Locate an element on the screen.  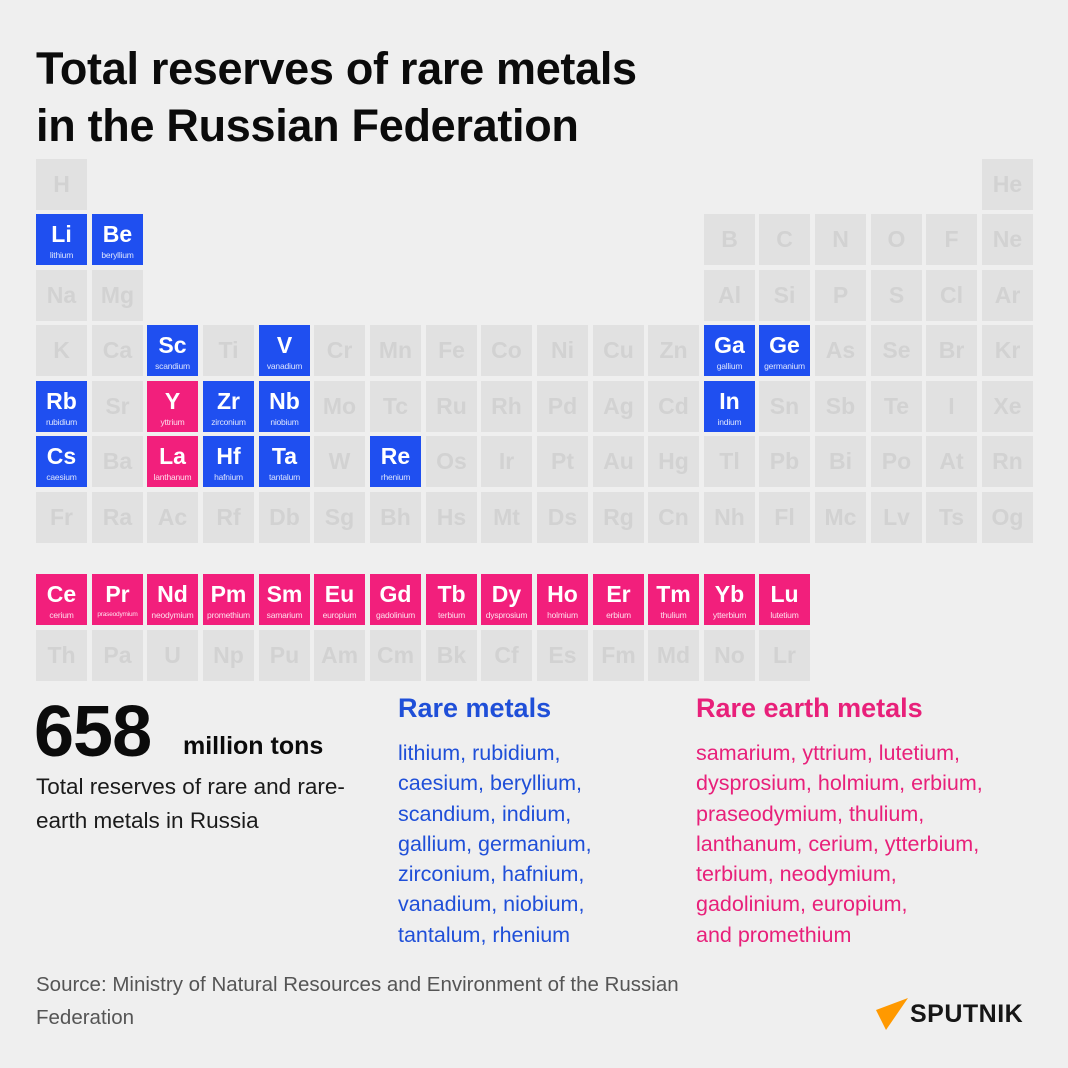
element-name: cerium is located at coordinates (61, 615).